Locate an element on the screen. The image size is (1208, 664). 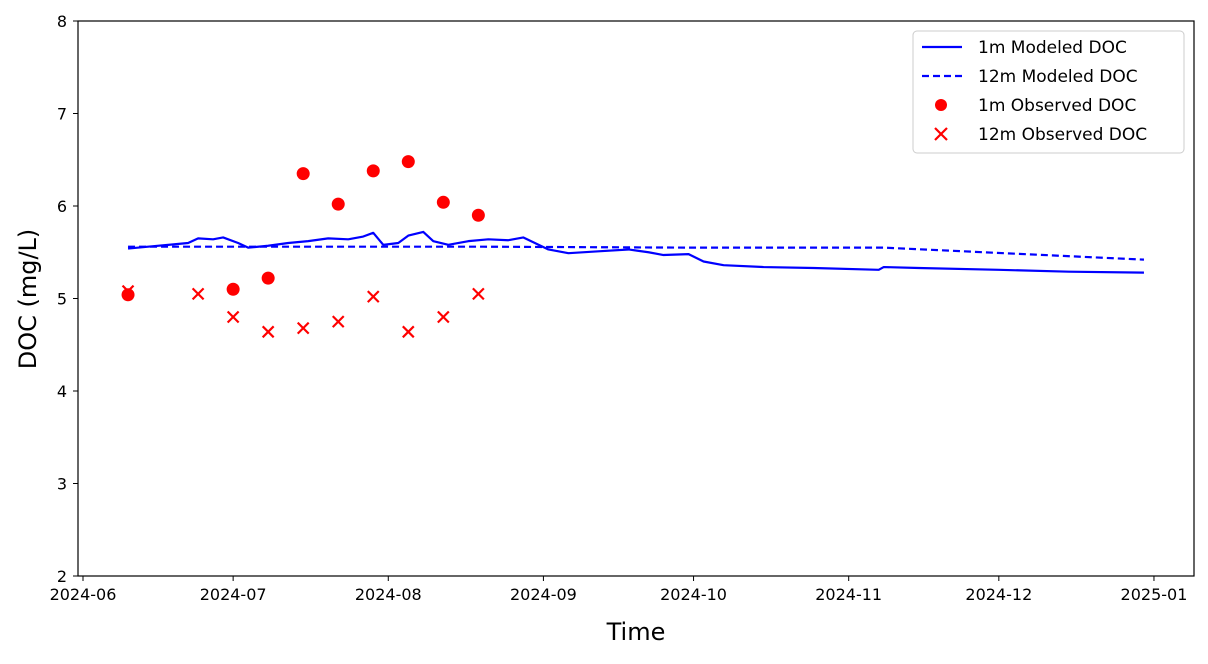
x-tick-label: 2024-11 is located at coordinates (848, 594).